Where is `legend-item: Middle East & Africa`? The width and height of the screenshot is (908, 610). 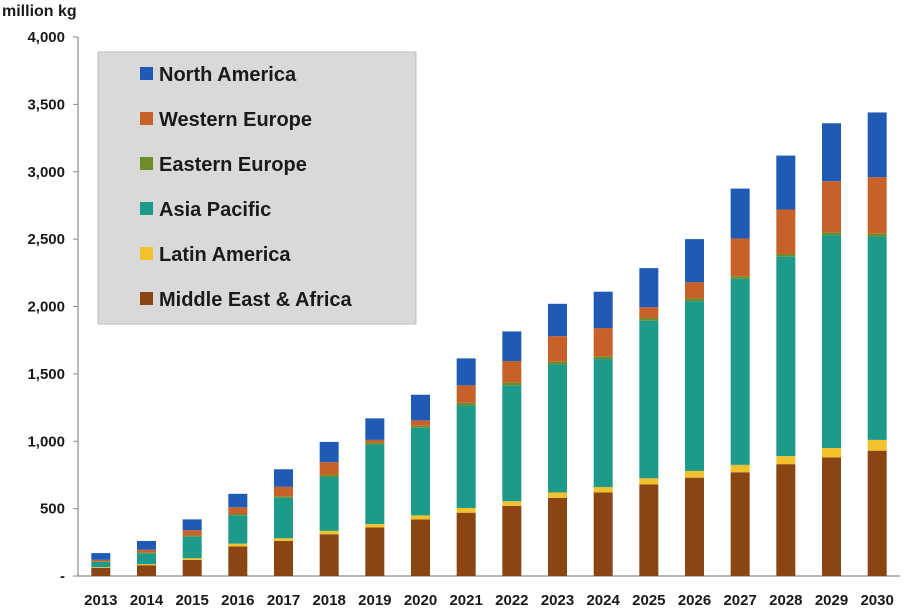 legend-item: Middle East & Africa is located at coordinates (246, 300).